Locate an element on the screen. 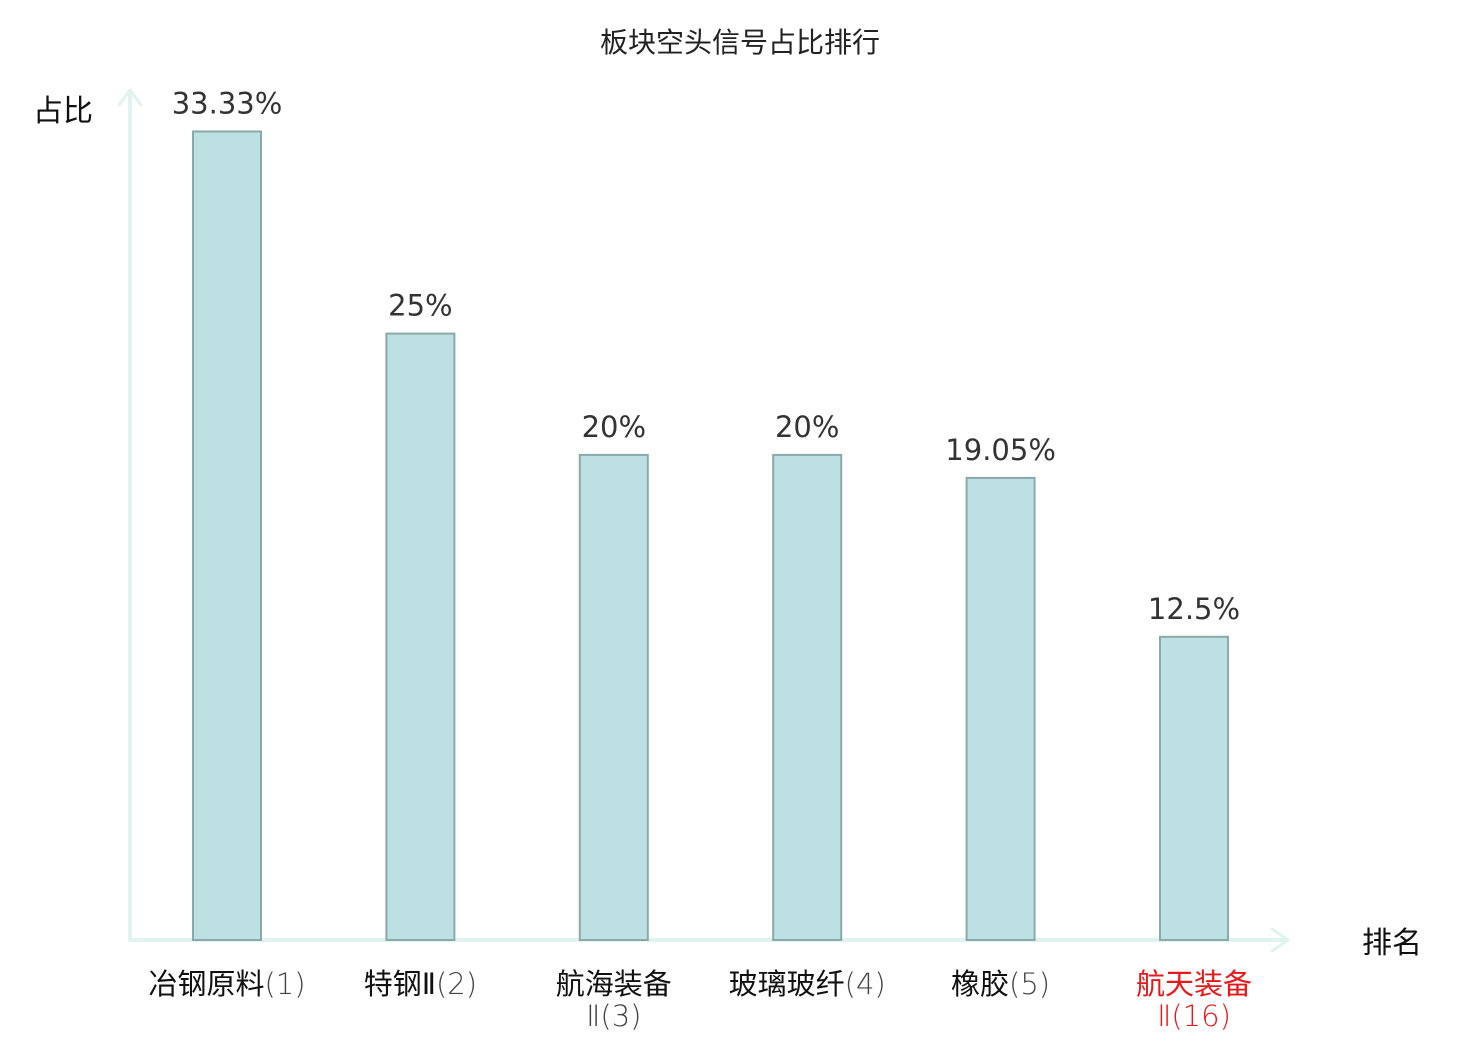 Image resolution: width=1480 pixels, height=1040 pixels. x-axis-title: 排名 is located at coordinates (1392, 943).